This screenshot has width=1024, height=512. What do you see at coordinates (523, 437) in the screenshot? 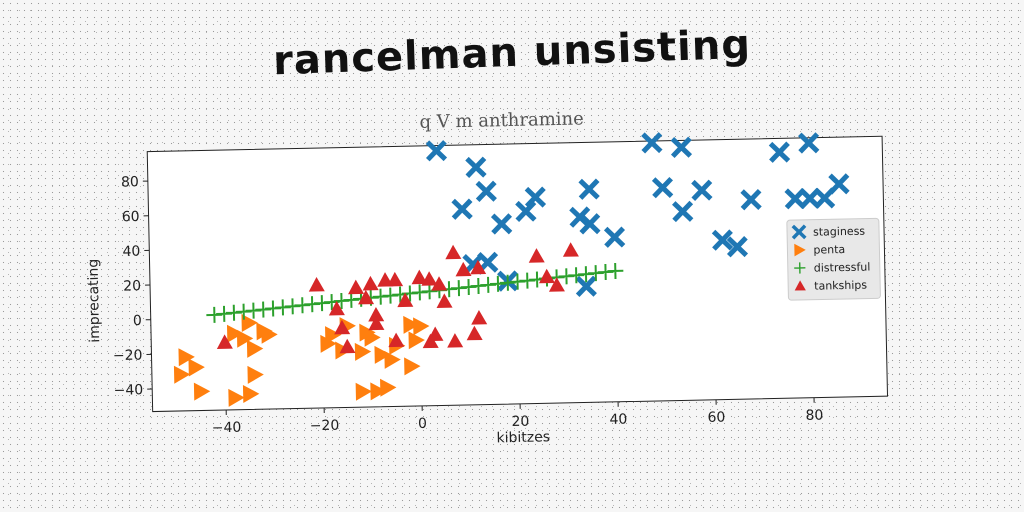
I see `x-axis-label: kibitzes` at bounding box center [523, 437].